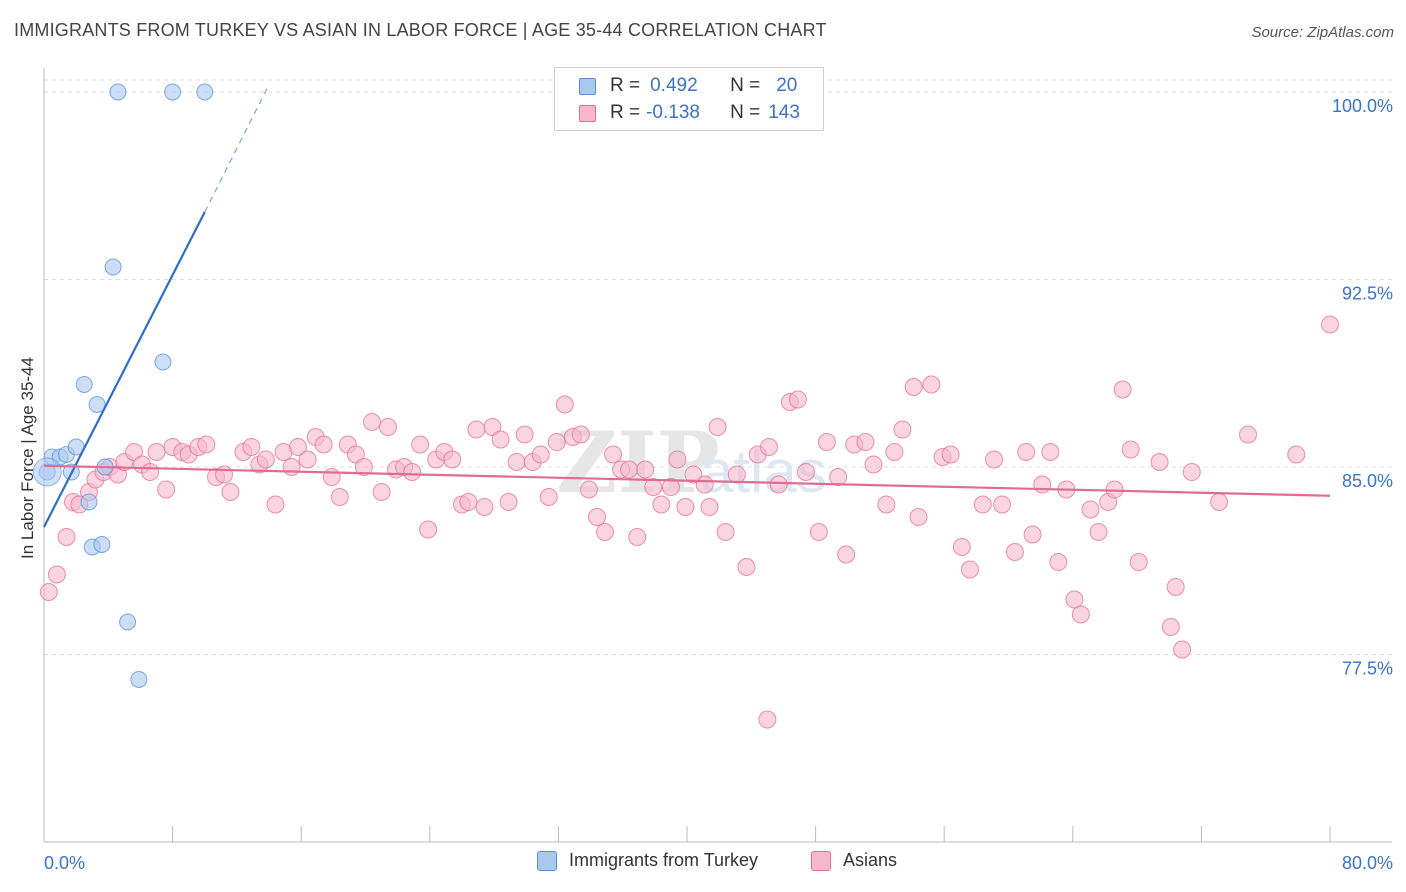  What do you see at coordinates (674, 85) in the screenshot?
I see `r-value: 0.492` at bounding box center [674, 85].